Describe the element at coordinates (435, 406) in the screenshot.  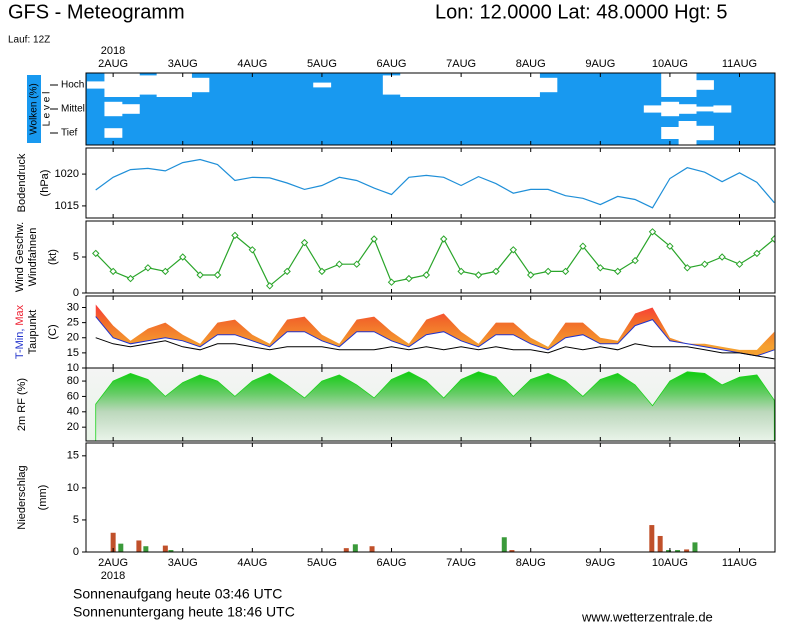
I see `humidity-area` at that location.